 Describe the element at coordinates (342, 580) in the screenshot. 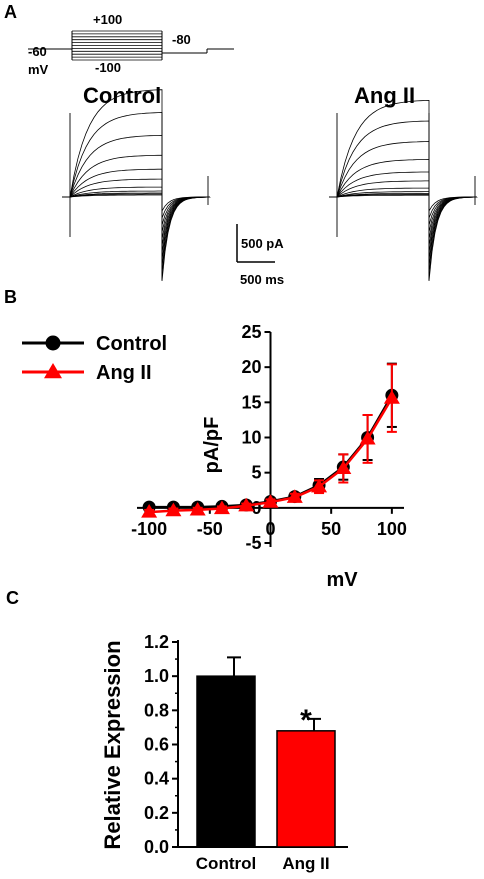

I see `x-axis-title: mV` at that location.